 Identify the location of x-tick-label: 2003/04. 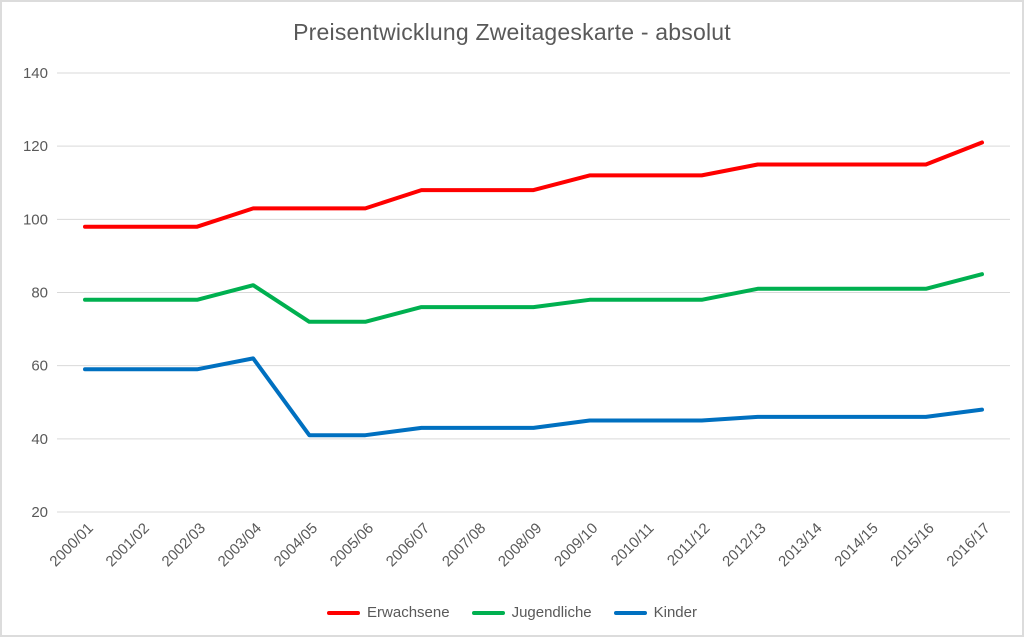
(240, 545).